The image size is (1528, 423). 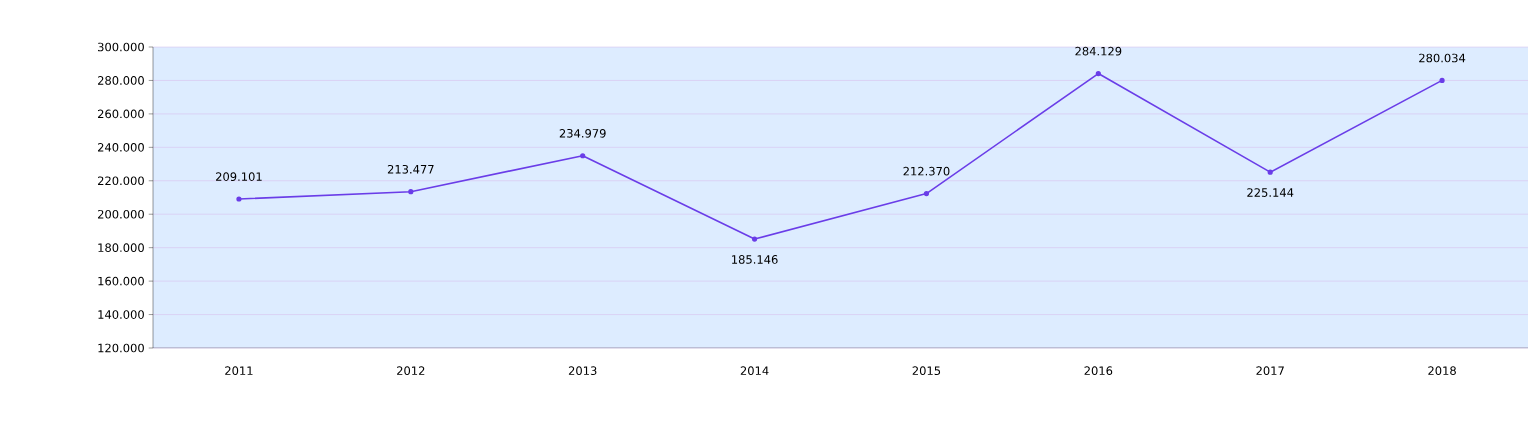 What do you see at coordinates (1098, 51) in the screenshot?
I see `data-label: 284.129` at bounding box center [1098, 51].